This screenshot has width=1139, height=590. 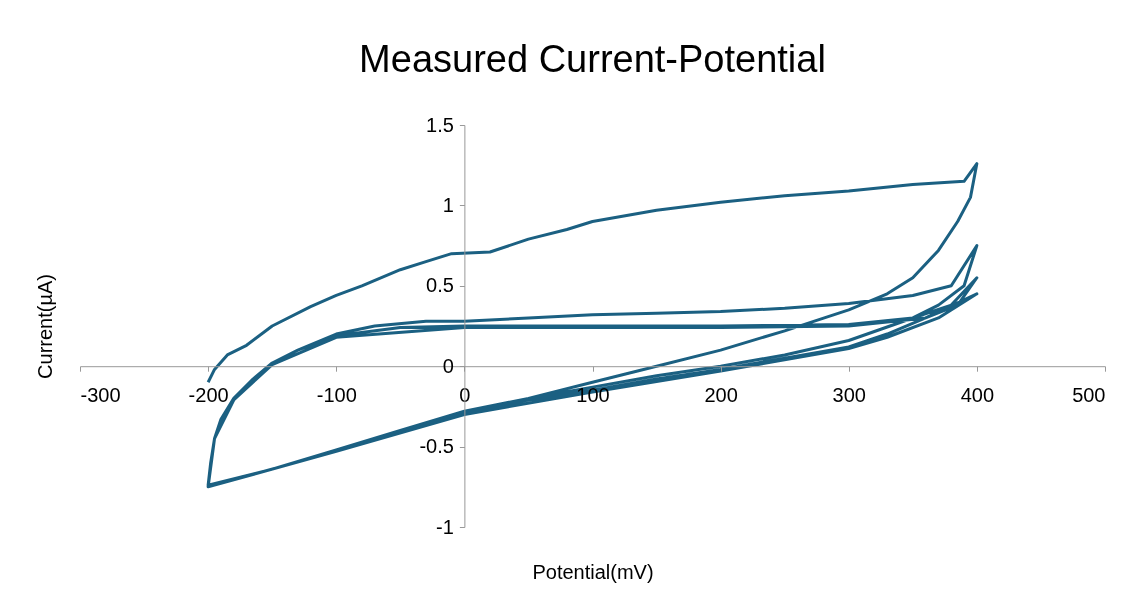 I want to click on x-tick-label: -200, so click(x=208, y=394).